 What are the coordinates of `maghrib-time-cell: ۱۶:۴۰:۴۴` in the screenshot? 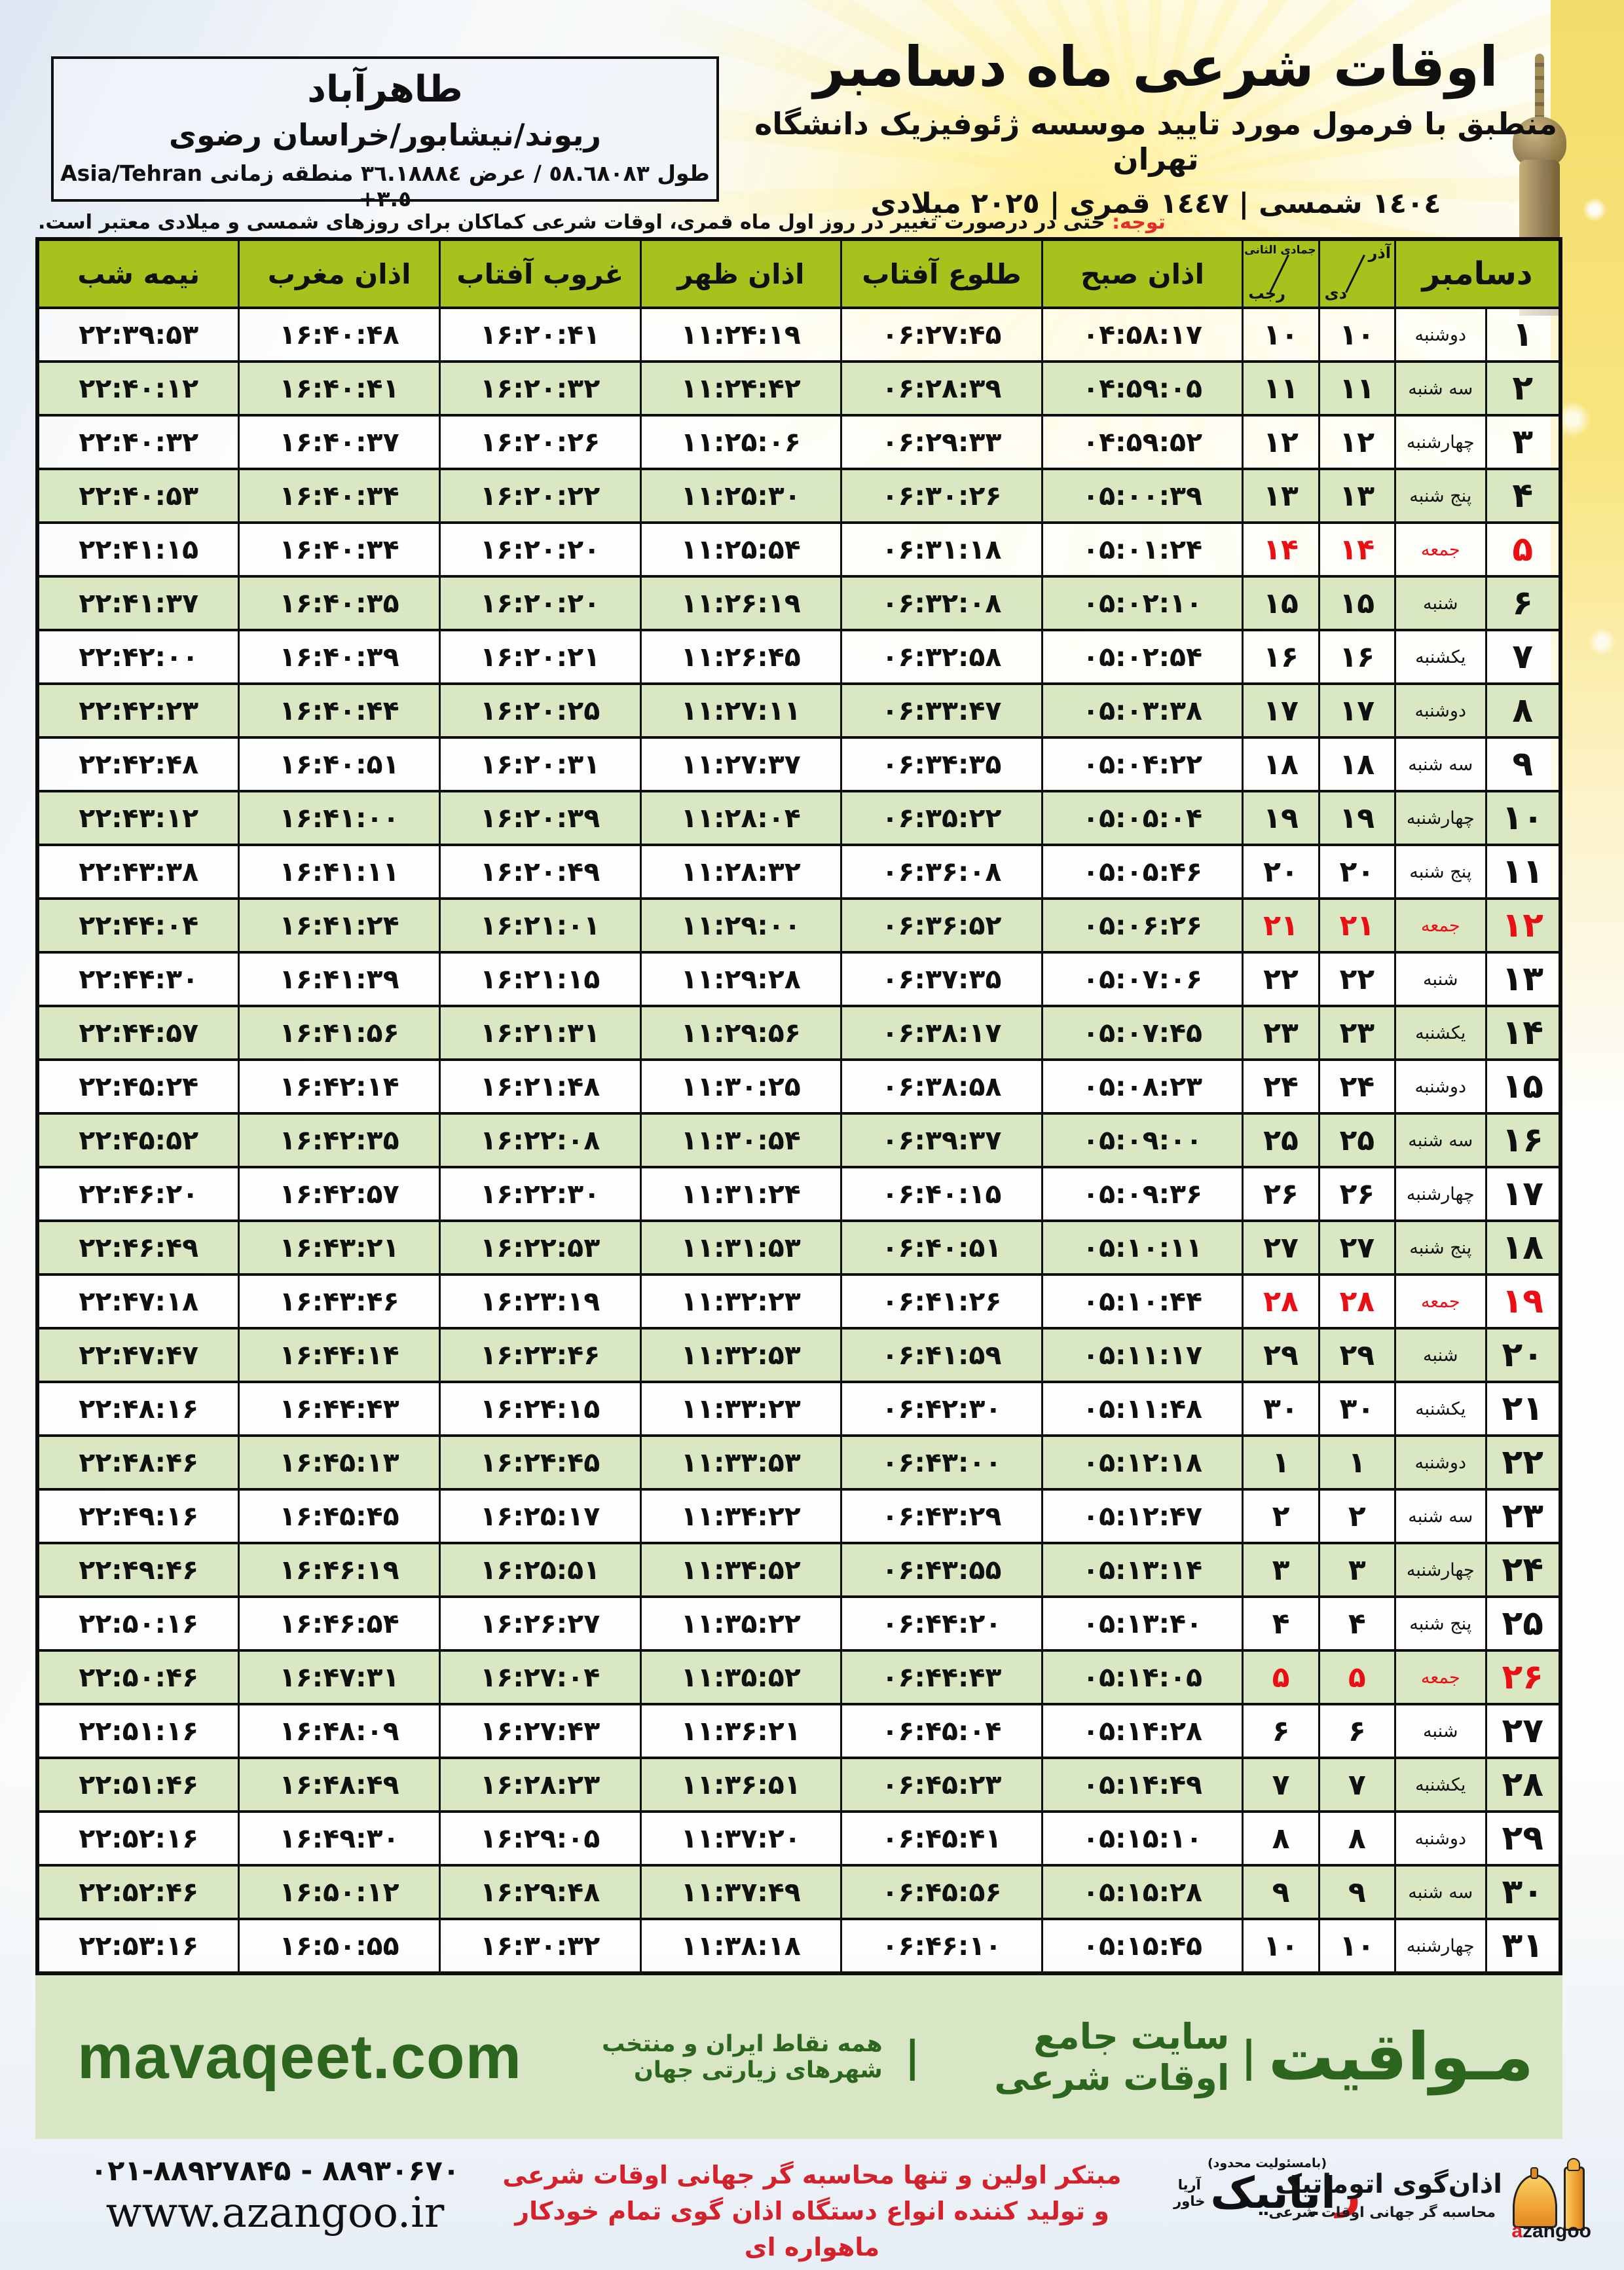 It's located at (339, 710).